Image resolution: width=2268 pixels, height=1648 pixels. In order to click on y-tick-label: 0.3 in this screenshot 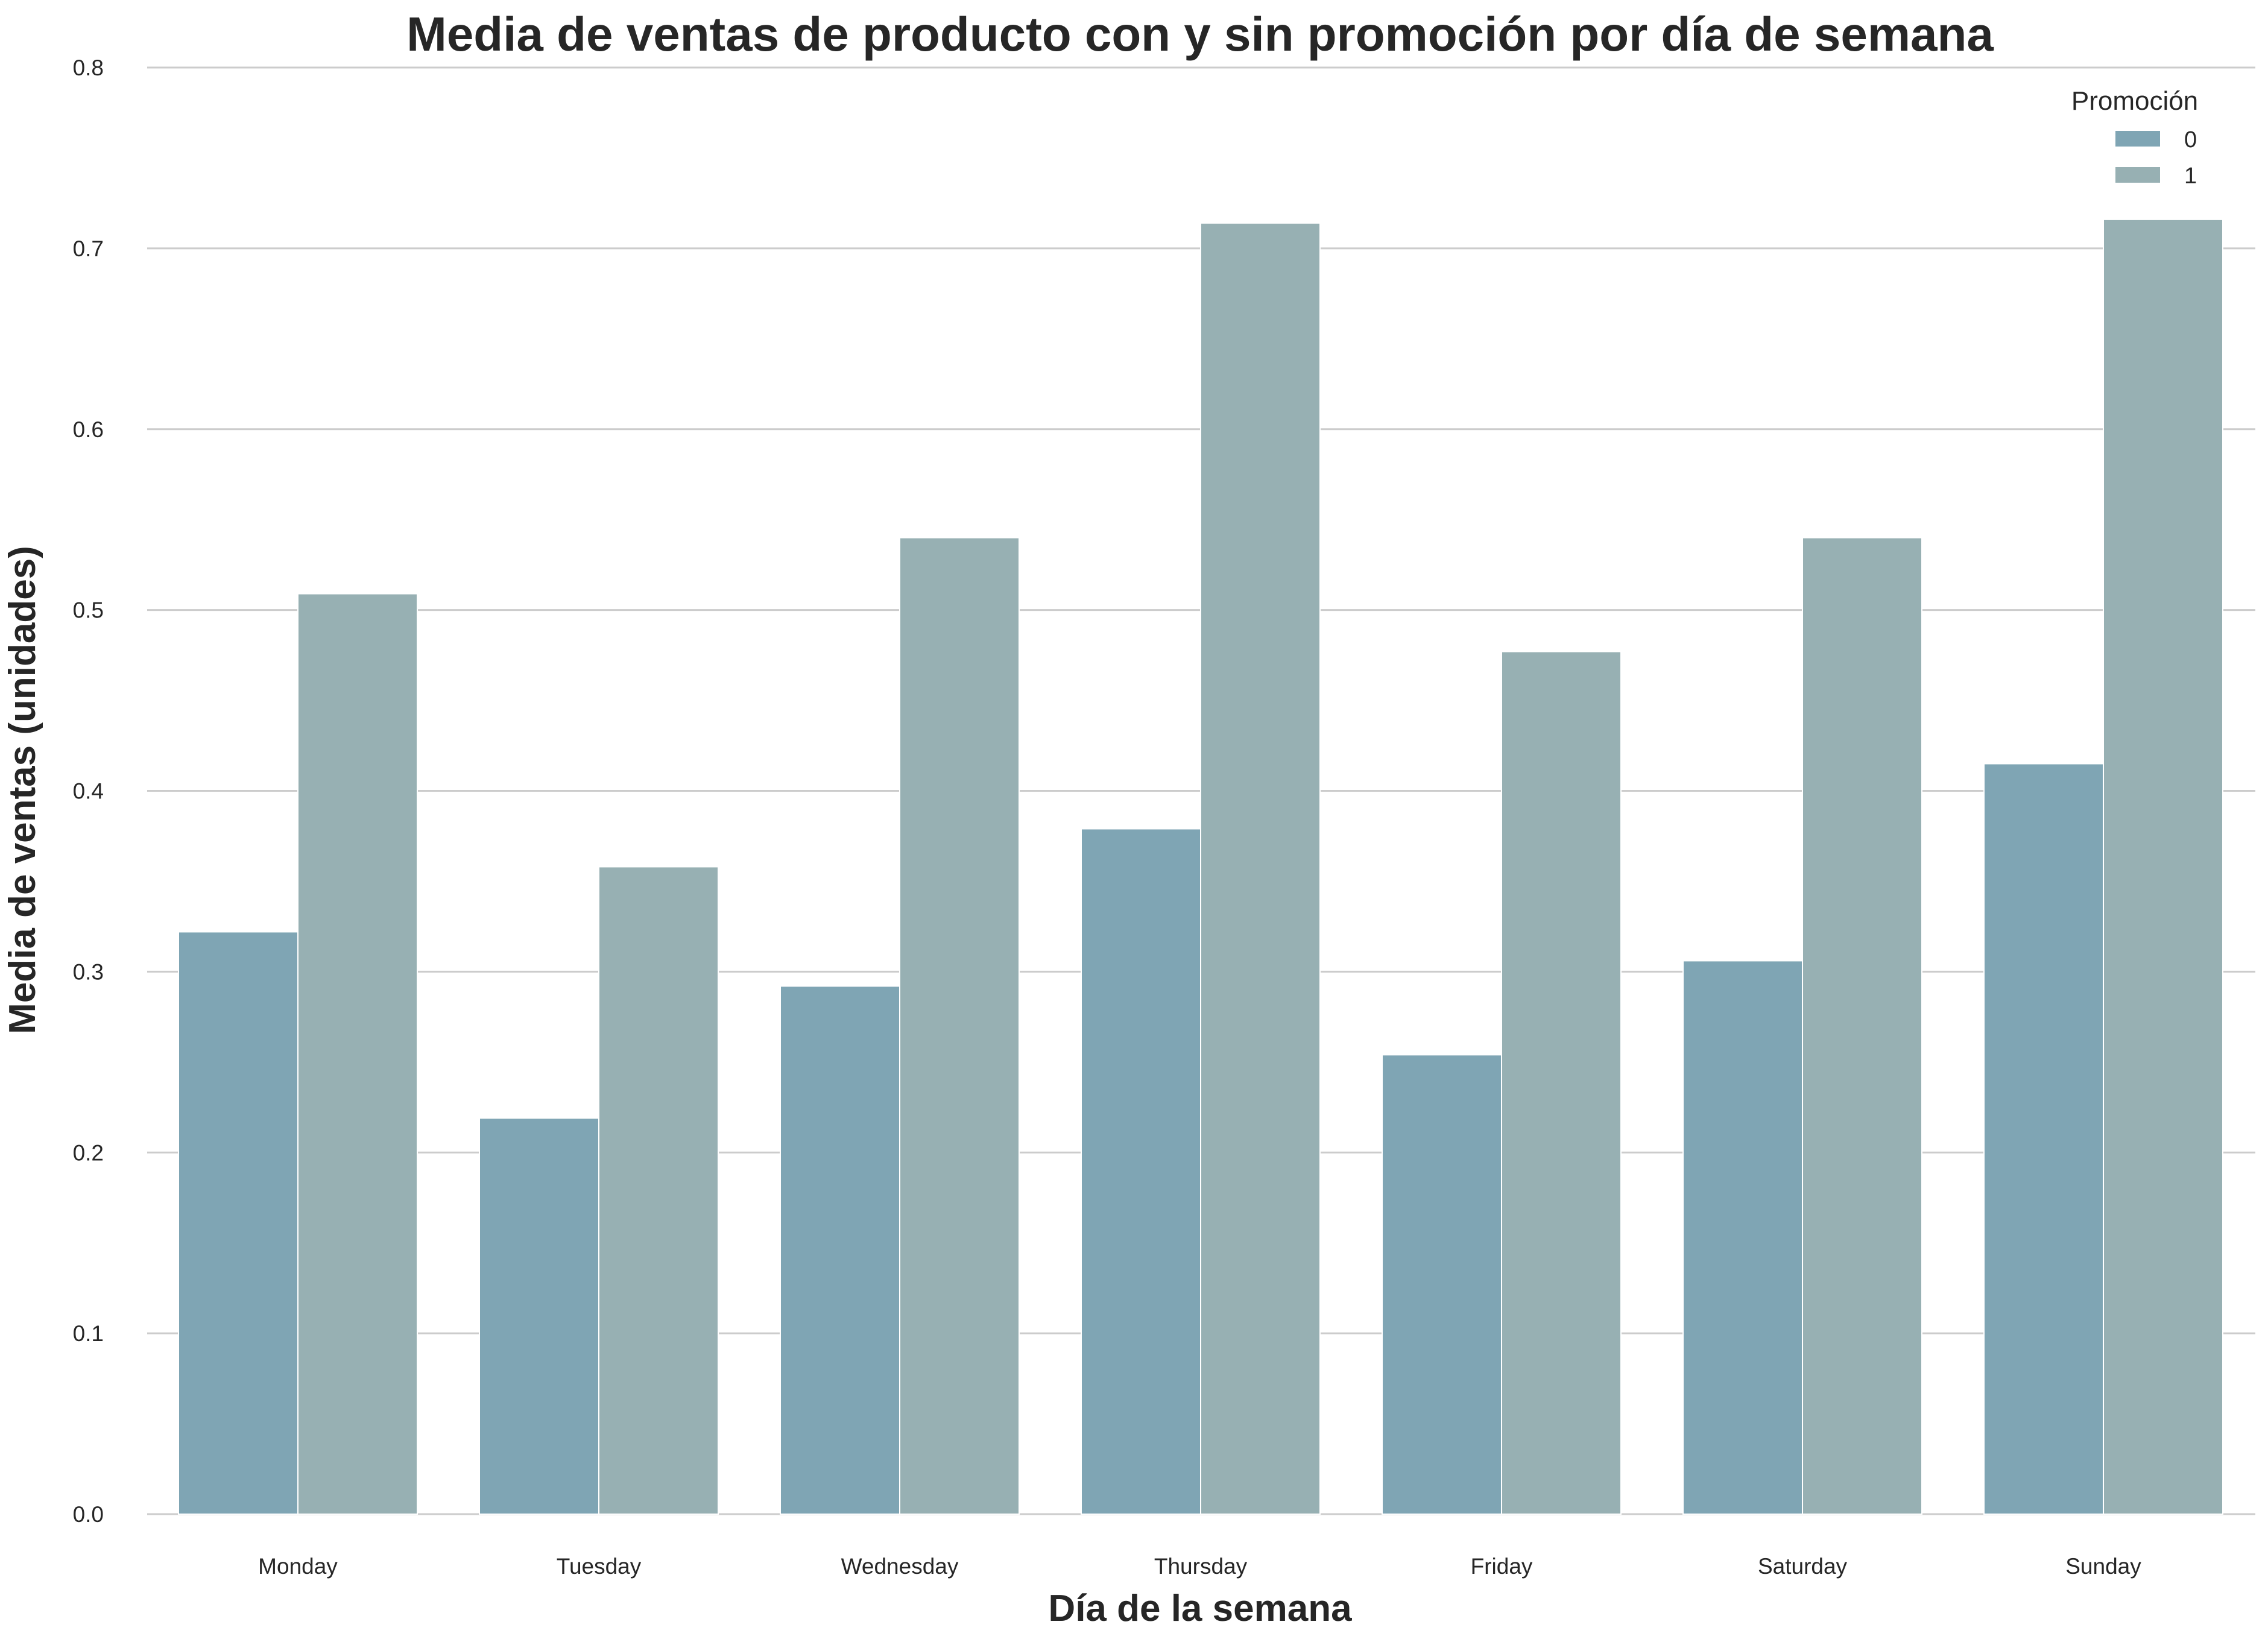, I will do `click(88, 972)`.